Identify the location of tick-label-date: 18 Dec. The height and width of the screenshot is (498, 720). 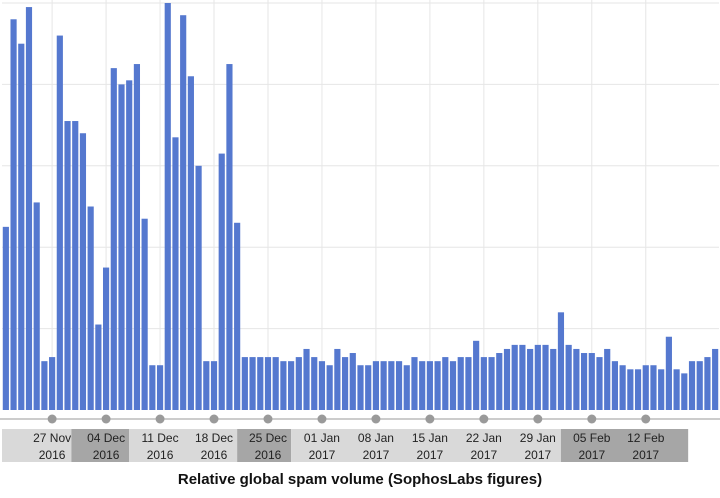
(214, 438).